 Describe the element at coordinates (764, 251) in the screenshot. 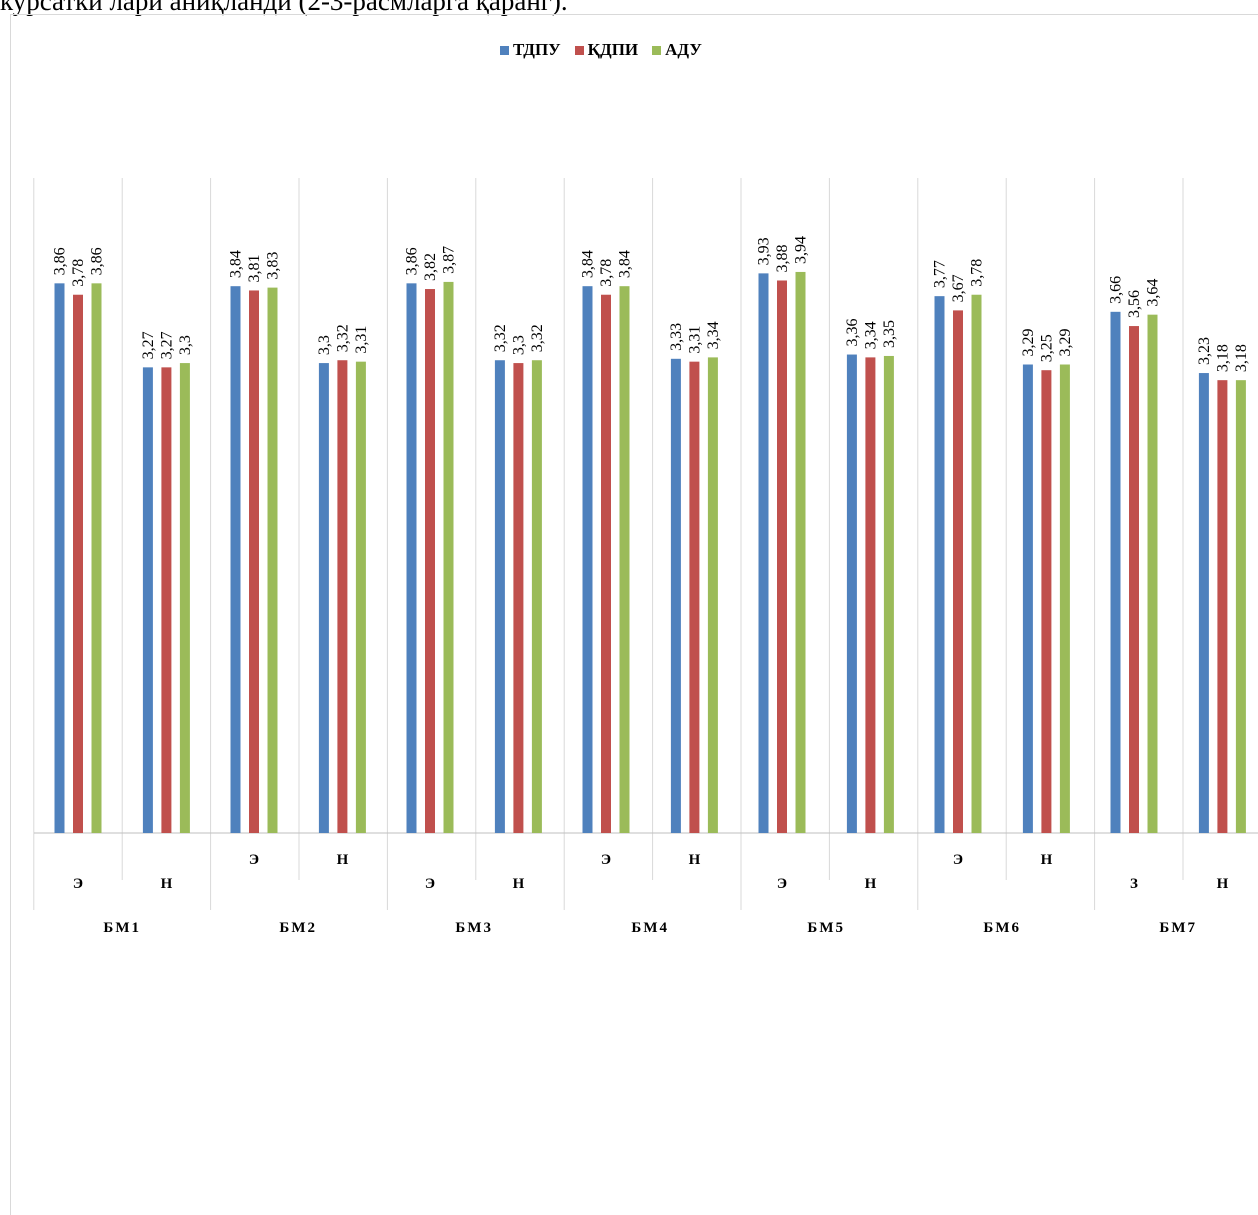

I see `data-label: 3,93` at that location.